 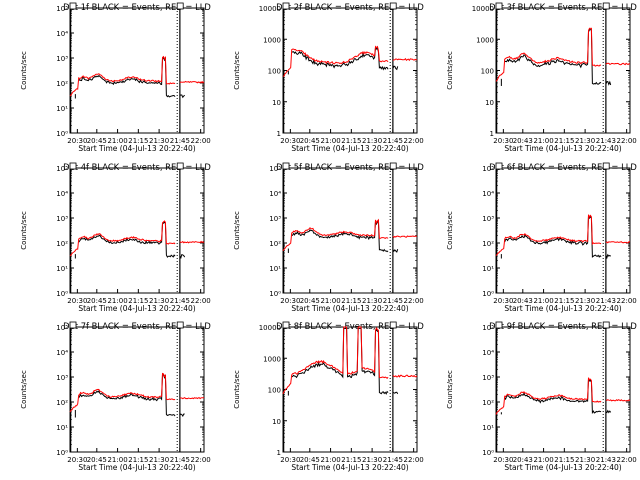 What do you see at coordinates (137, 167) in the screenshot?
I see `panel-title: Det 4f BLACK = Events, RED = LLD` at bounding box center [137, 167].